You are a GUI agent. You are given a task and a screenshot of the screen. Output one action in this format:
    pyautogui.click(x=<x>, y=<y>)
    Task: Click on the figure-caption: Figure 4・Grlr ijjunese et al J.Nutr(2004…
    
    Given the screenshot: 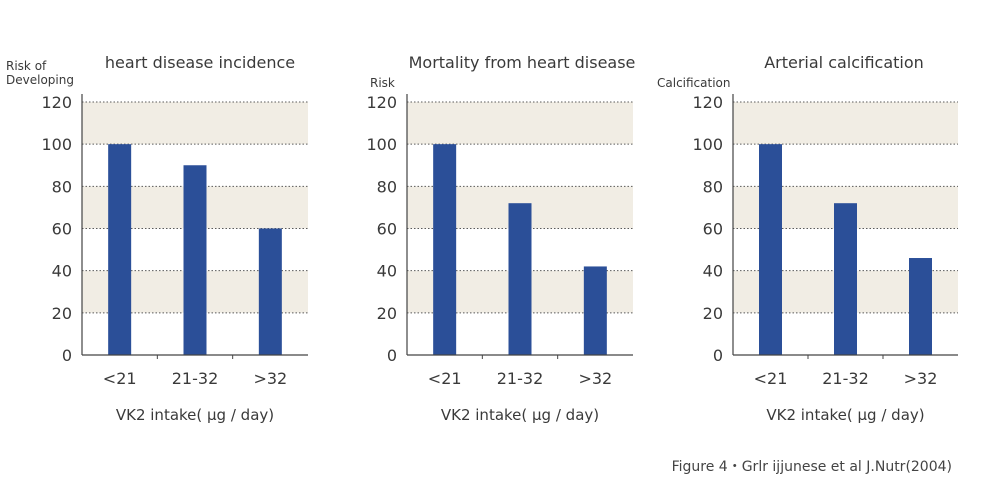 What is the action you would take?
    pyautogui.click(x=811, y=467)
    